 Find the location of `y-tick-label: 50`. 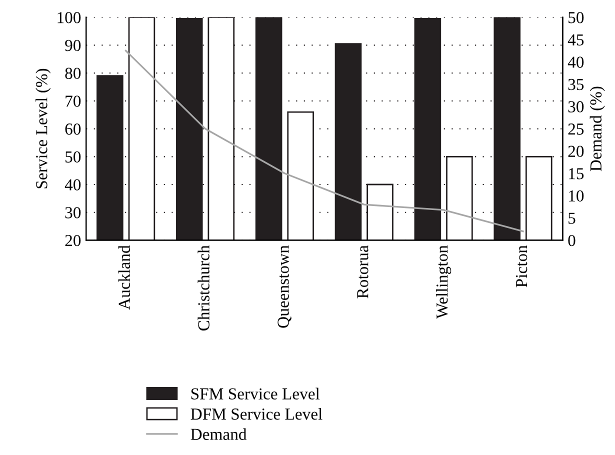

y-tick-label: 50 is located at coordinates (73, 157).